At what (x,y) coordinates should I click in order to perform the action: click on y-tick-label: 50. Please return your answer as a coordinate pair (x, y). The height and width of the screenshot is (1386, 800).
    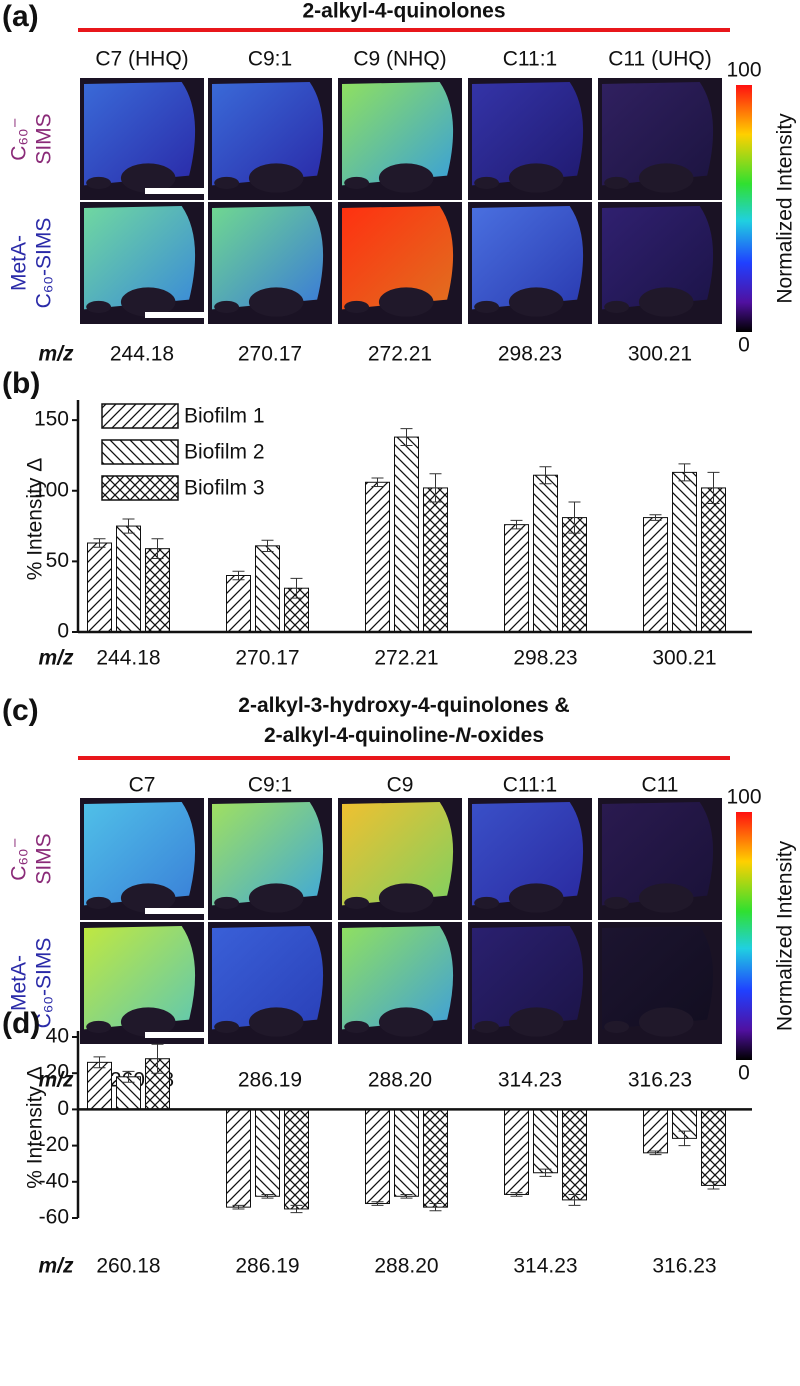
    Looking at the image, I should click on (57, 560).